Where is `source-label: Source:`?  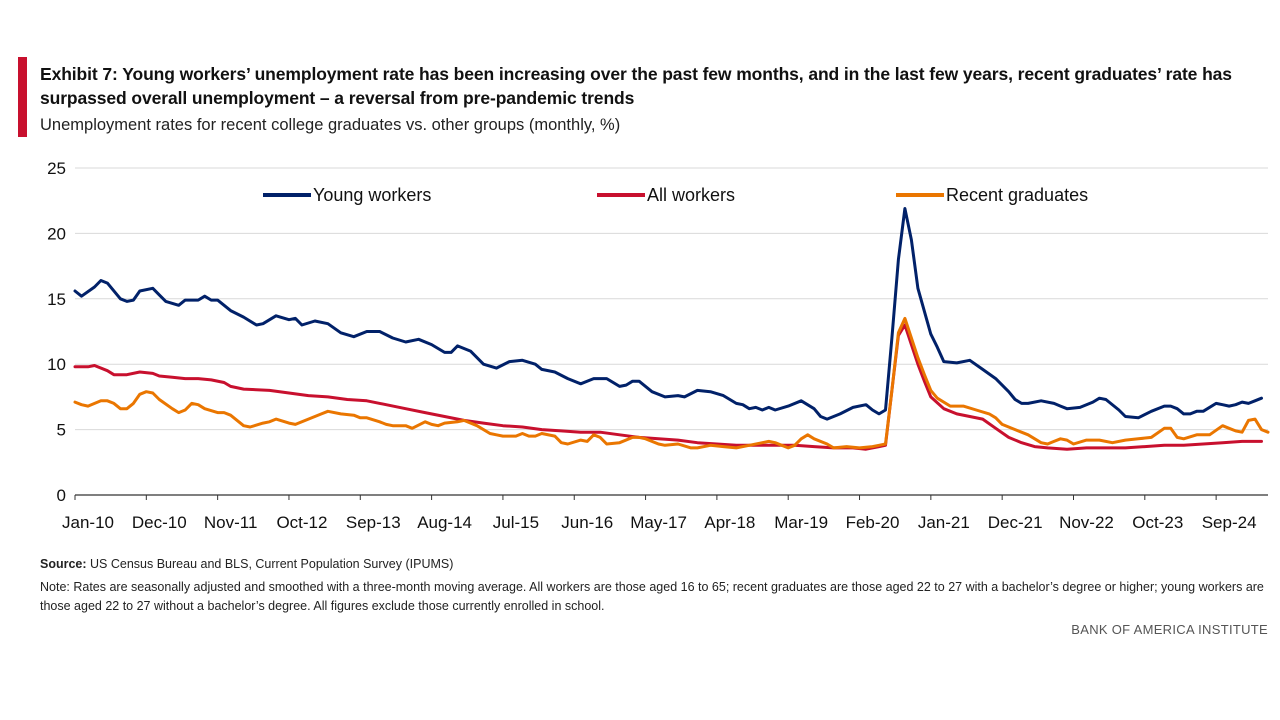 source-label: Source: is located at coordinates (63, 564).